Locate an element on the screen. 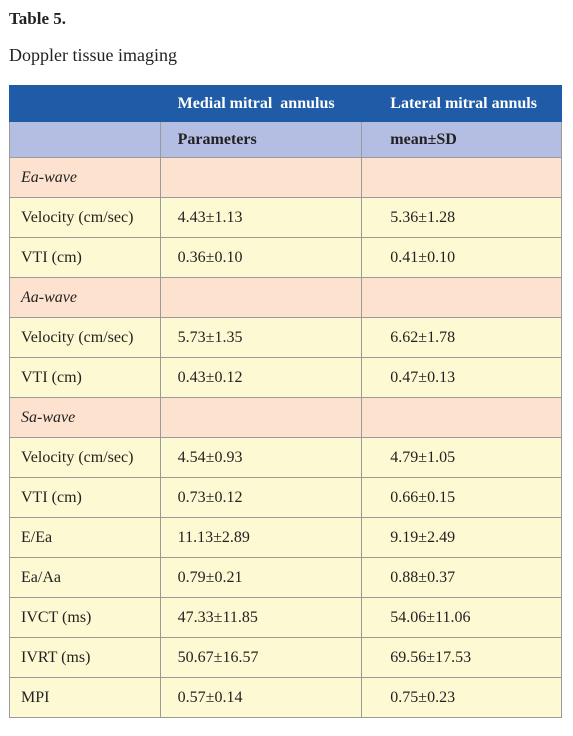 This screenshot has width=573, height=736. data-row: Ea/Aa 0.79±0.21 0.88±0.37 is located at coordinates (285, 577).